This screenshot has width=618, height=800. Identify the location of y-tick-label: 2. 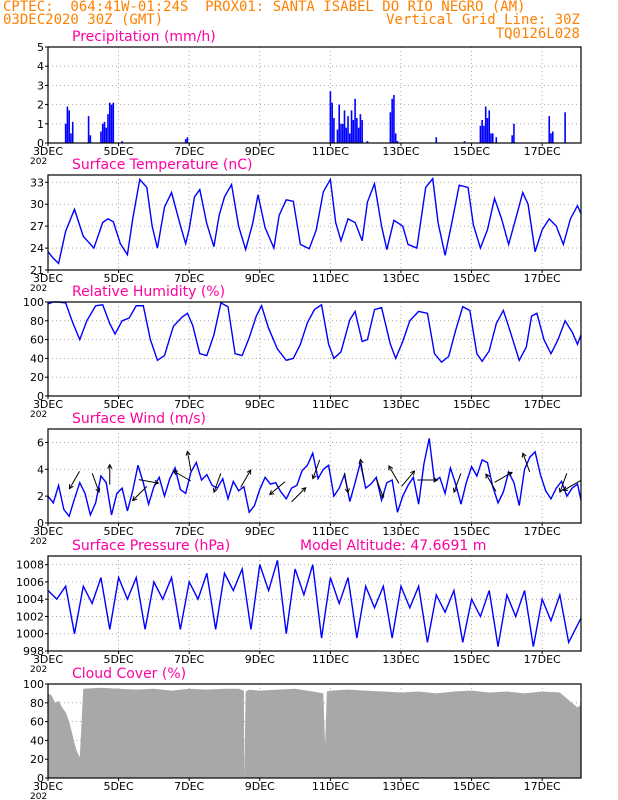
(40, 496).